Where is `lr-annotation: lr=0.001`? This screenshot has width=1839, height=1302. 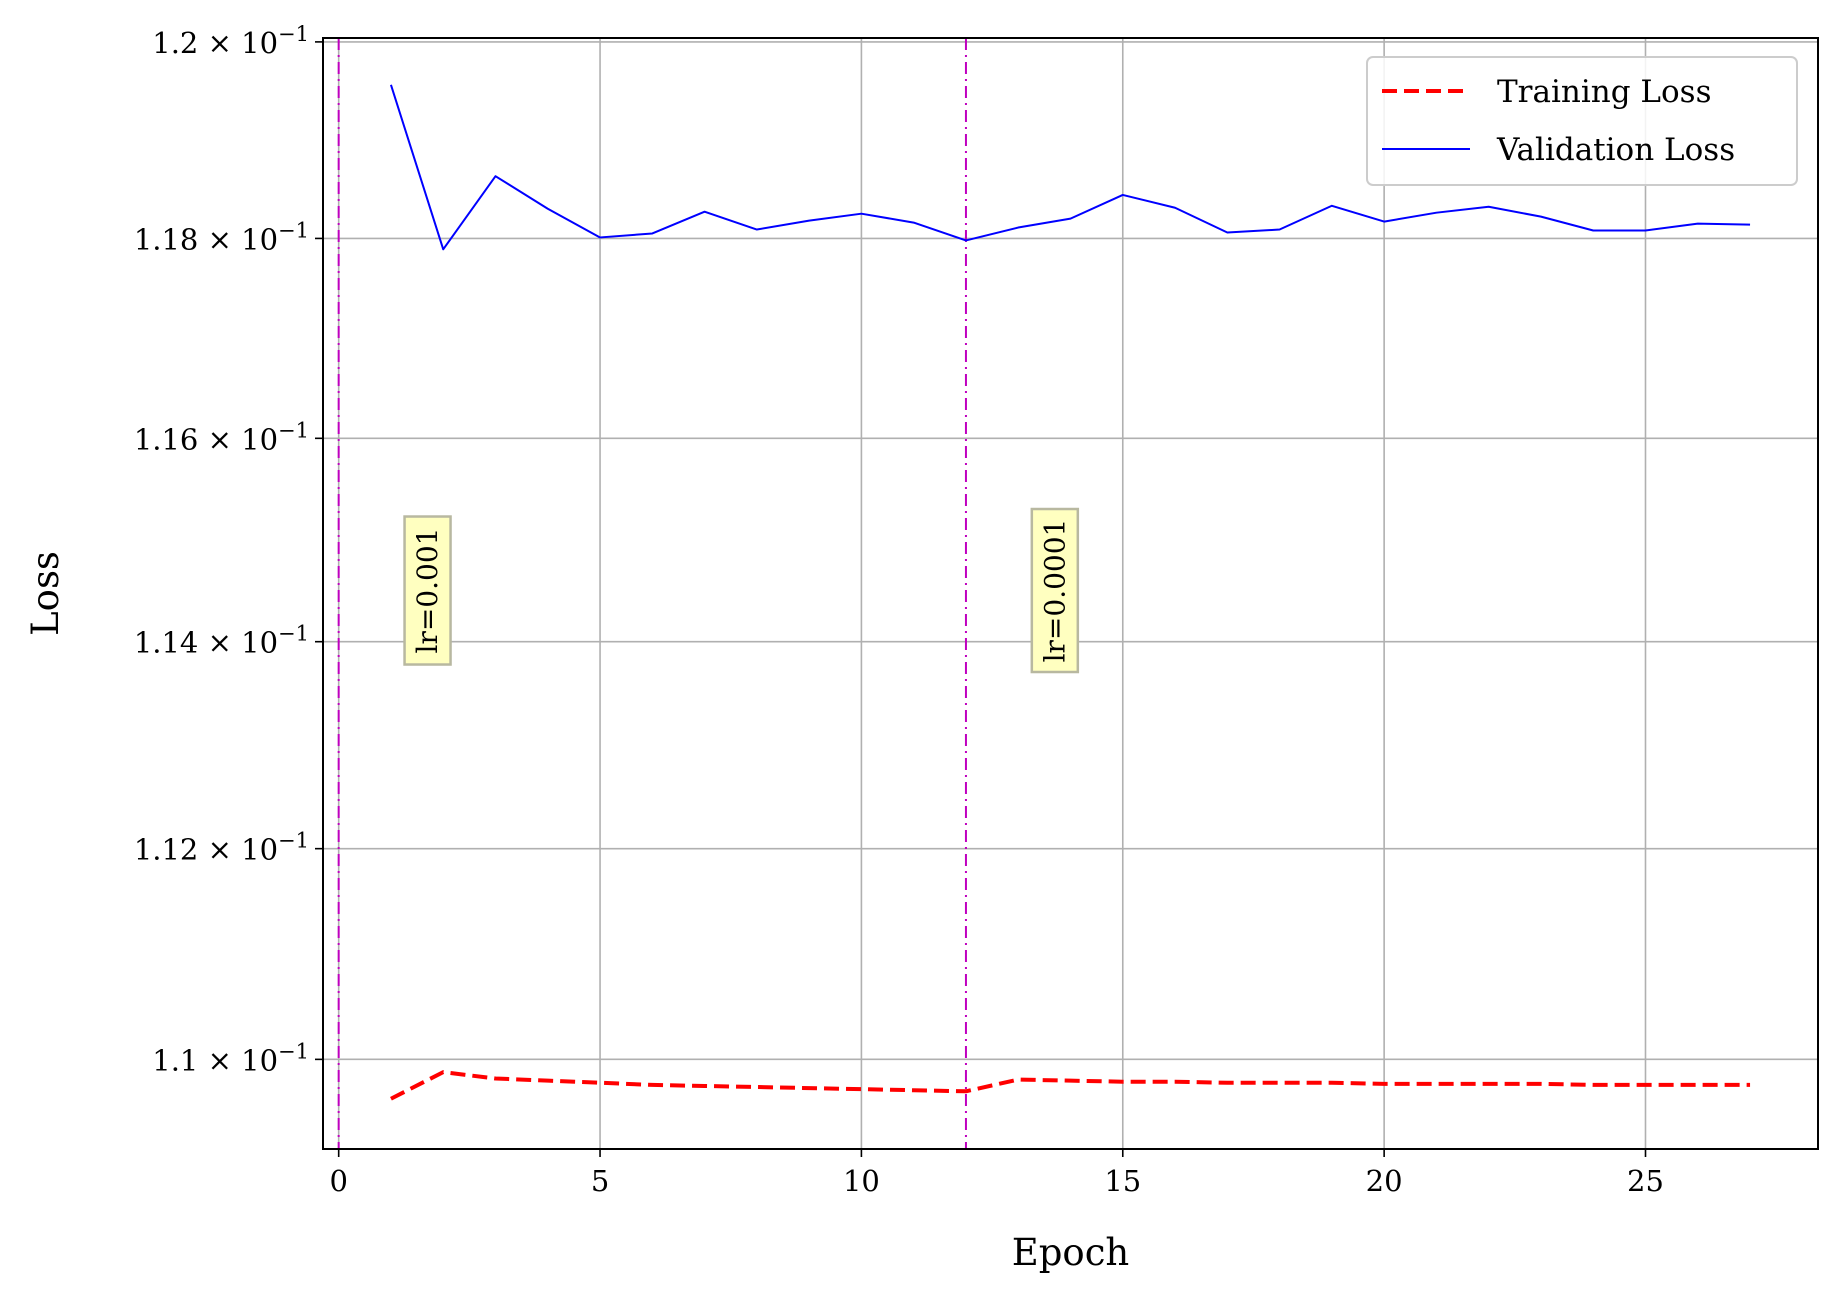
lr-annotation: lr=0.001 is located at coordinates (427, 590).